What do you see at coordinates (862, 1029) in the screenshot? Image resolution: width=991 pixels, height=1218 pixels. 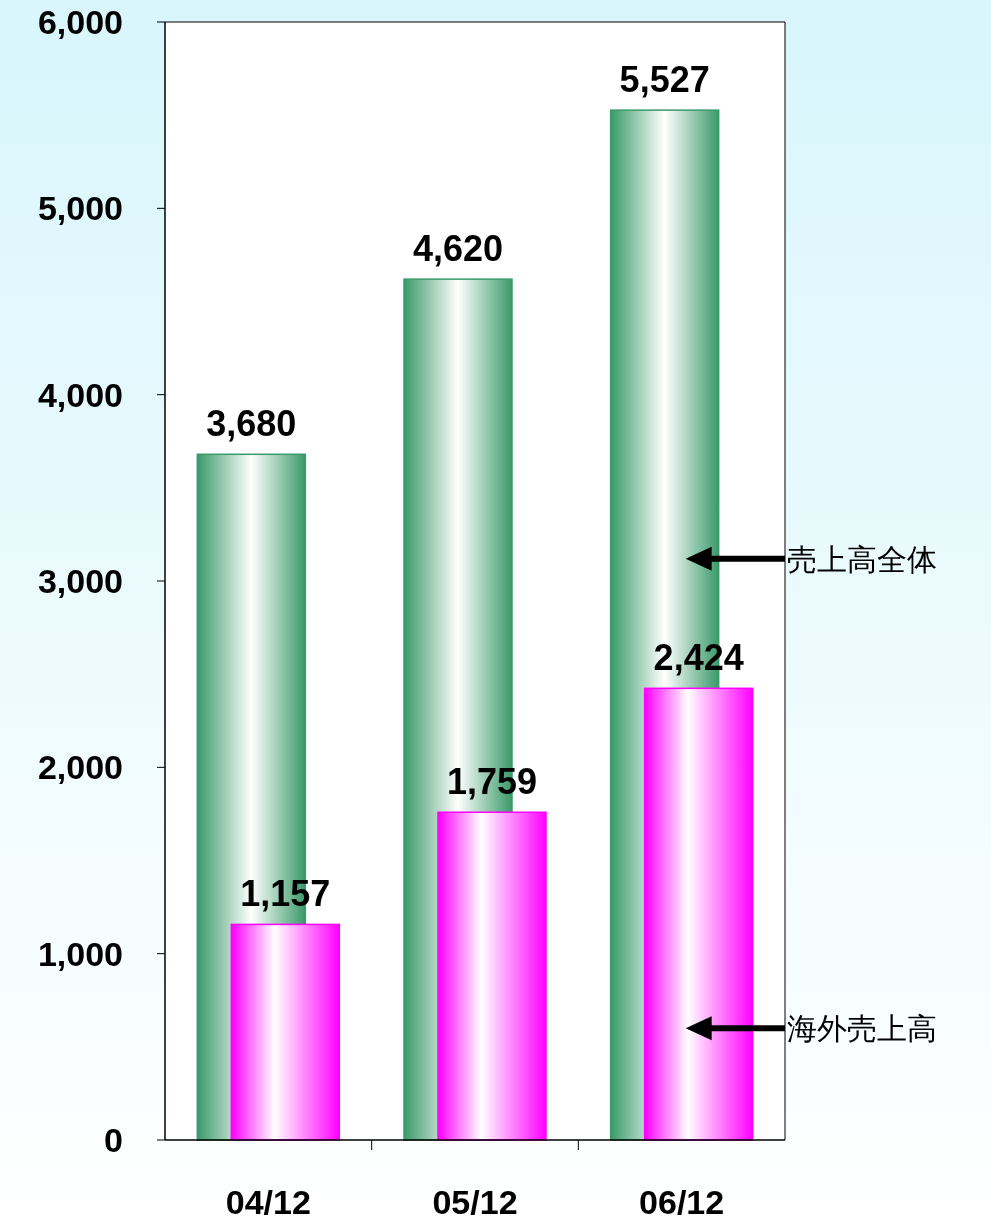 I see `text: 海外売上高` at bounding box center [862, 1029].